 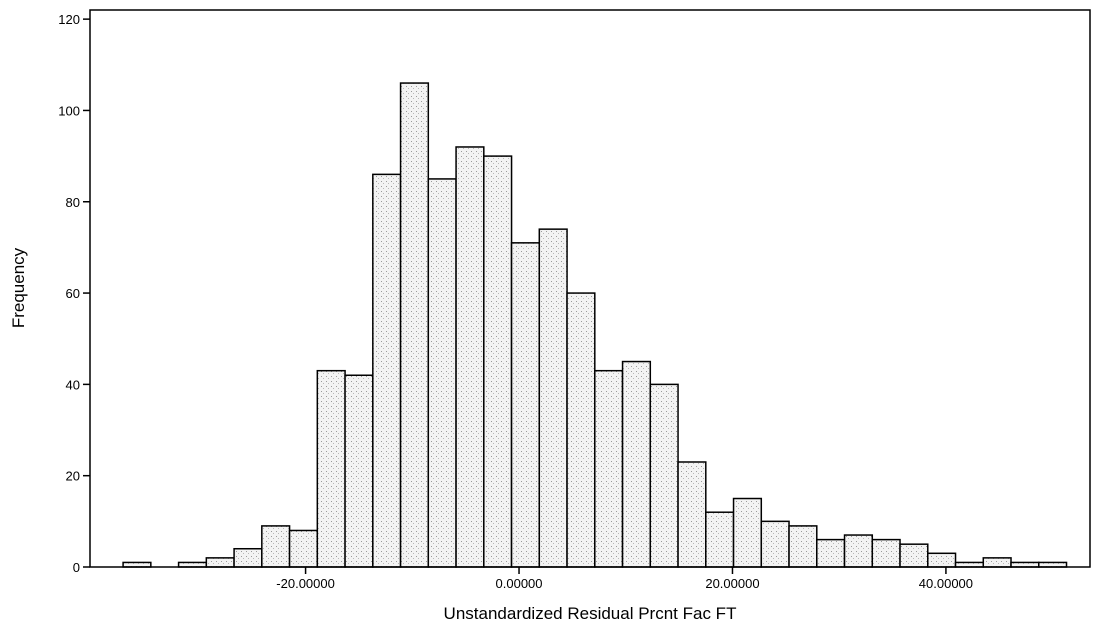 What do you see at coordinates (73, 202) in the screenshot?
I see `y-tick-label: 80` at bounding box center [73, 202].